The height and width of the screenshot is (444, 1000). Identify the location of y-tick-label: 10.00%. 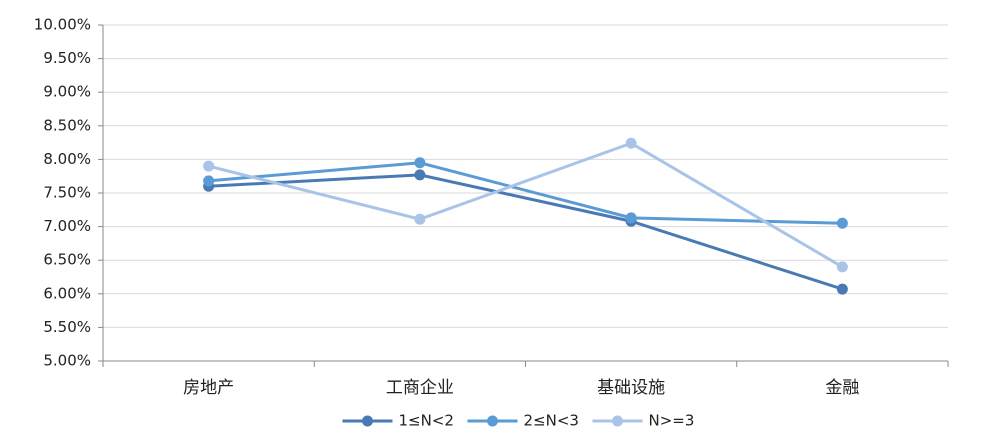
(62, 25).